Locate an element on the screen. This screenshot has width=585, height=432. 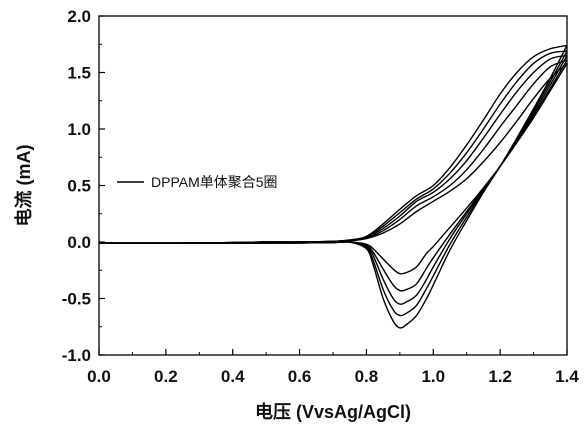
x-tick-label: 0.2 is located at coordinates (166, 376).